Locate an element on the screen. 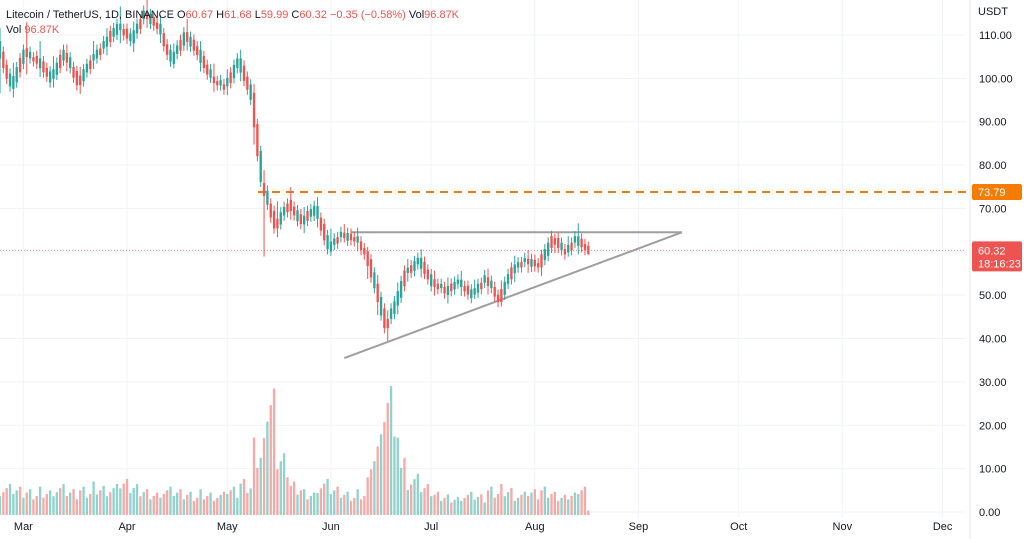 This screenshot has width=1024, height=539. y-tick-label: 0.00 is located at coordinates (989, 513).